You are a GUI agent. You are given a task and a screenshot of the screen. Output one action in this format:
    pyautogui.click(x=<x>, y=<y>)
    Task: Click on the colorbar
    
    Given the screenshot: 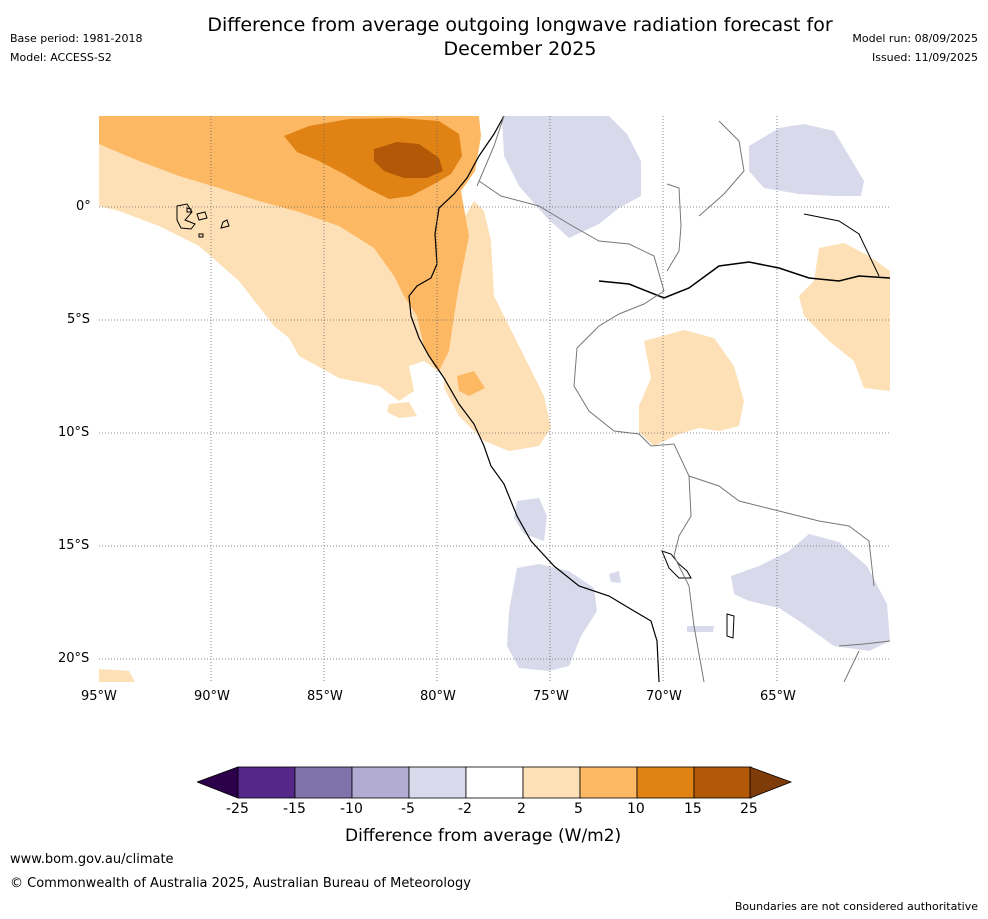 What is the action you would take?
    pyautogui.click(x=495, y=782)
    